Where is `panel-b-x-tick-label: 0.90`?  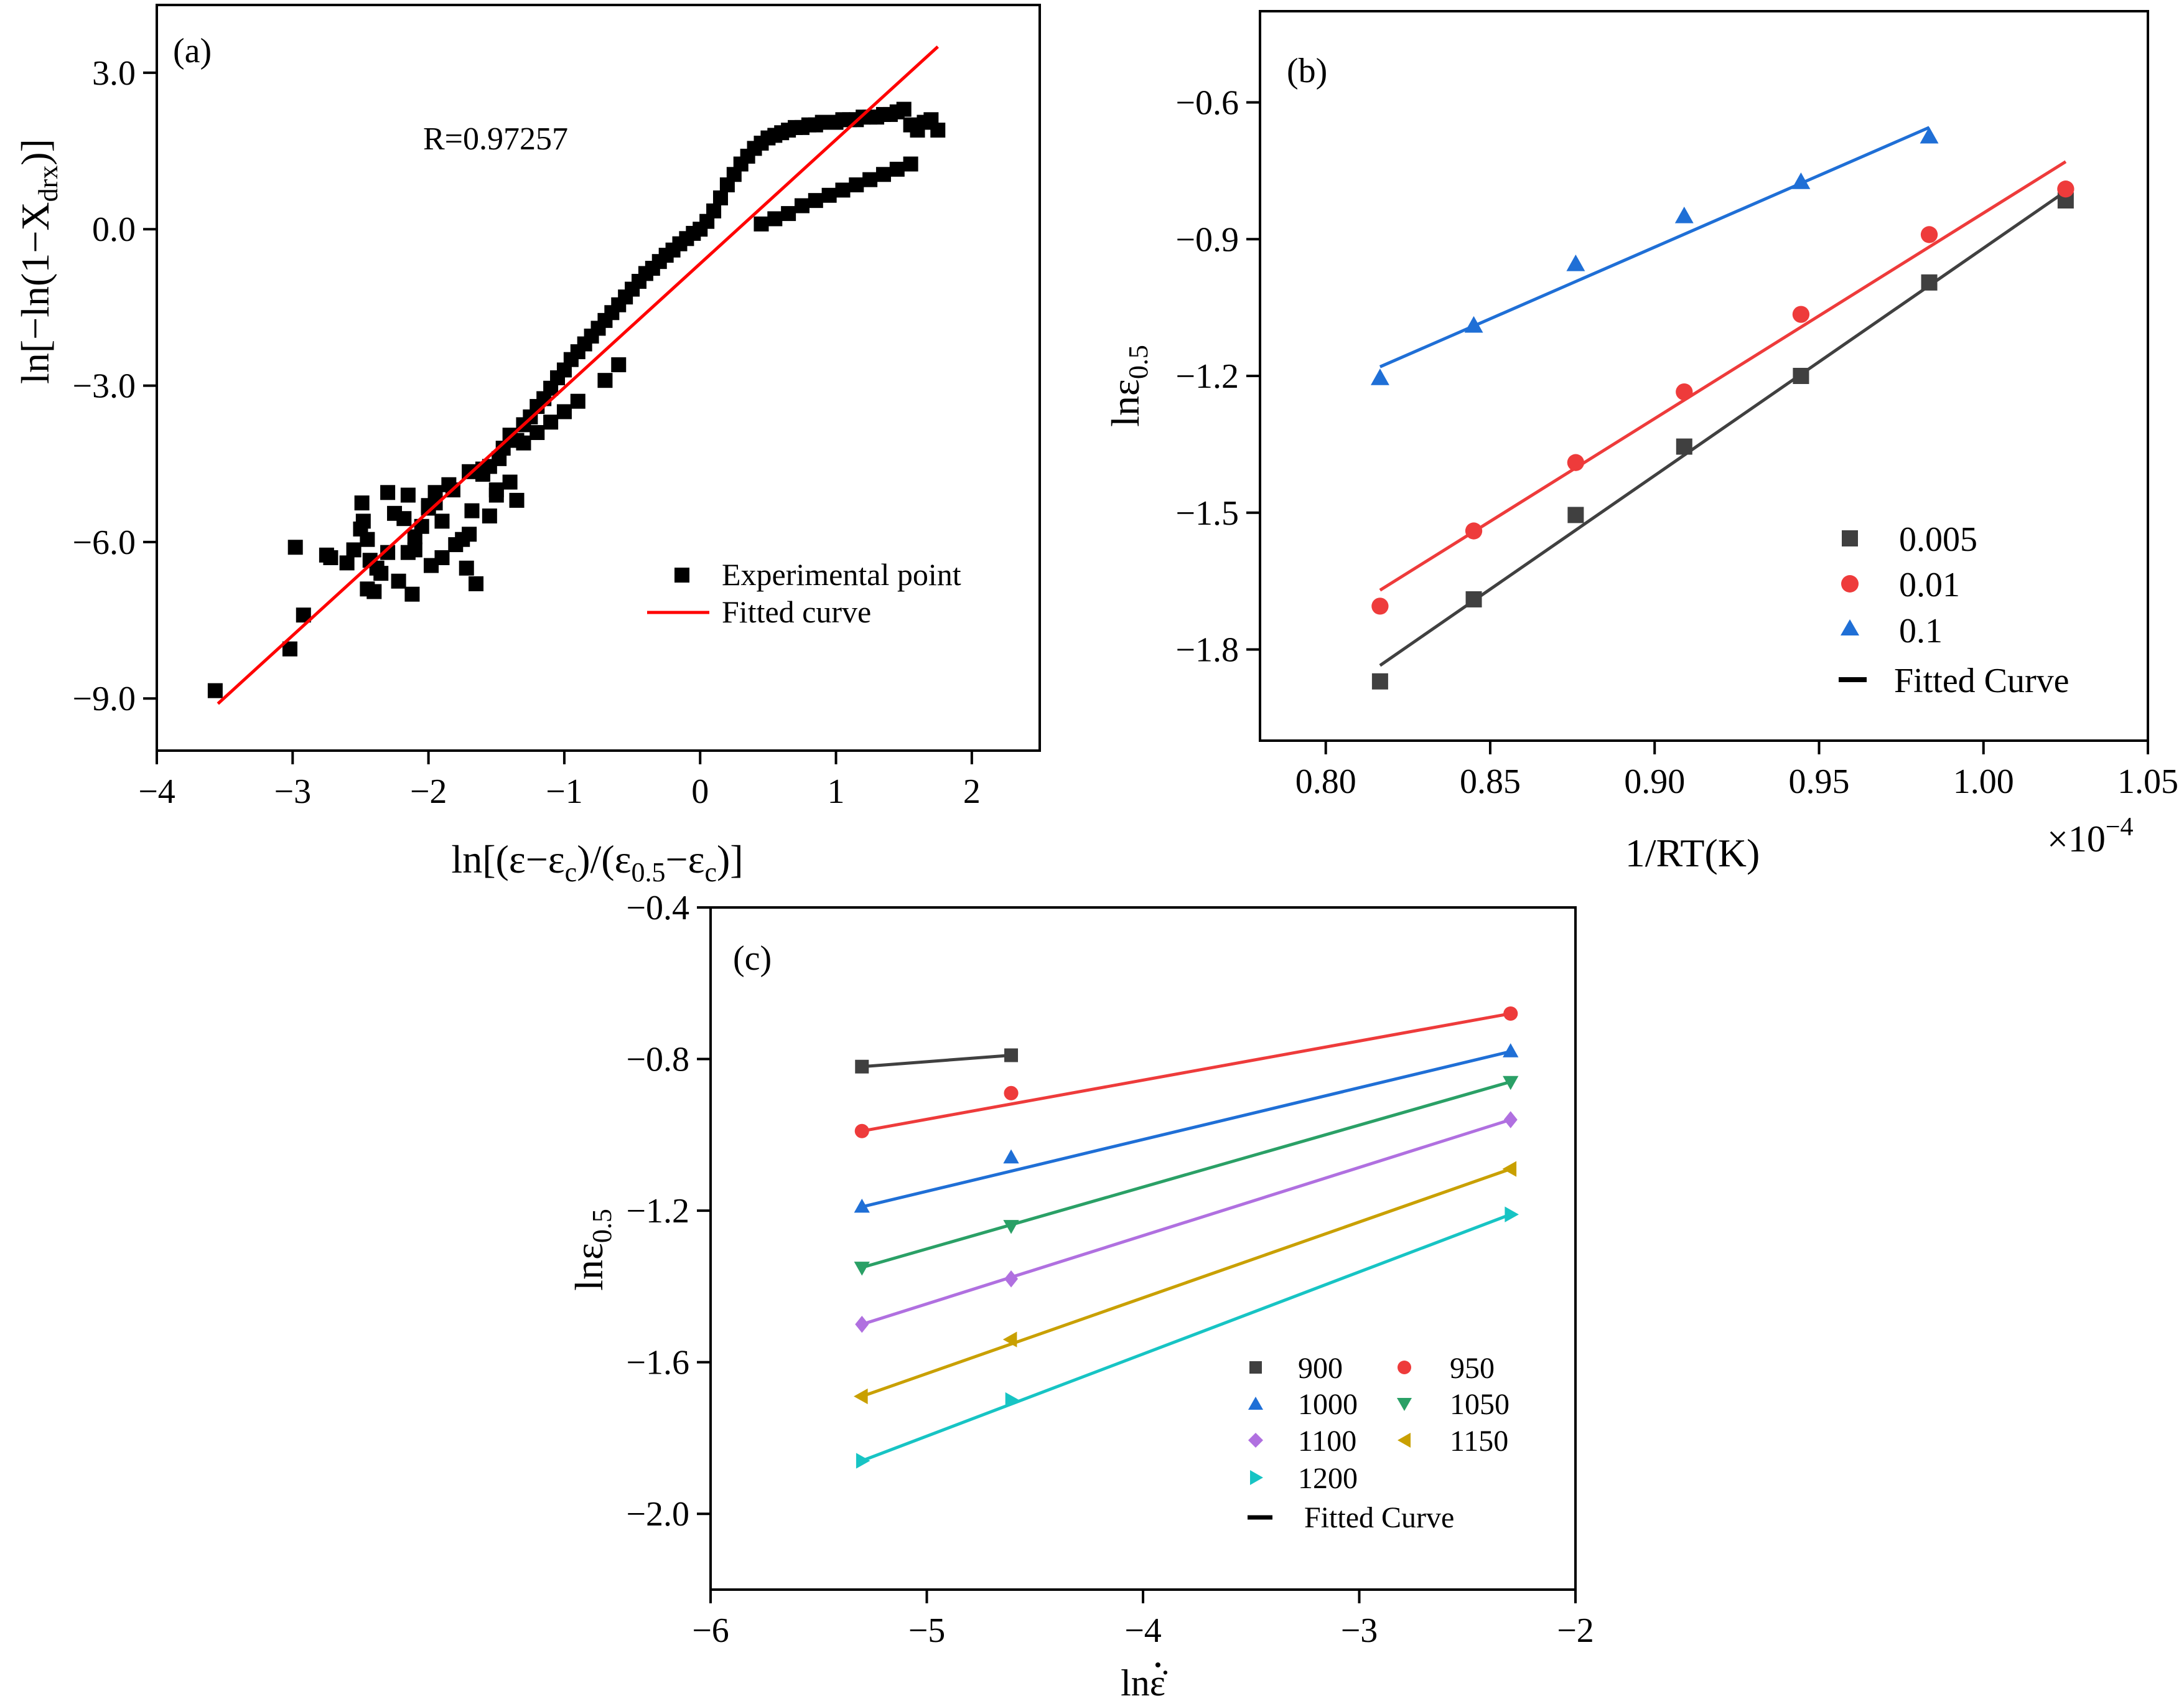
panel-b-x-tick-label: 0.90 is located at coordinates (1655, 781).